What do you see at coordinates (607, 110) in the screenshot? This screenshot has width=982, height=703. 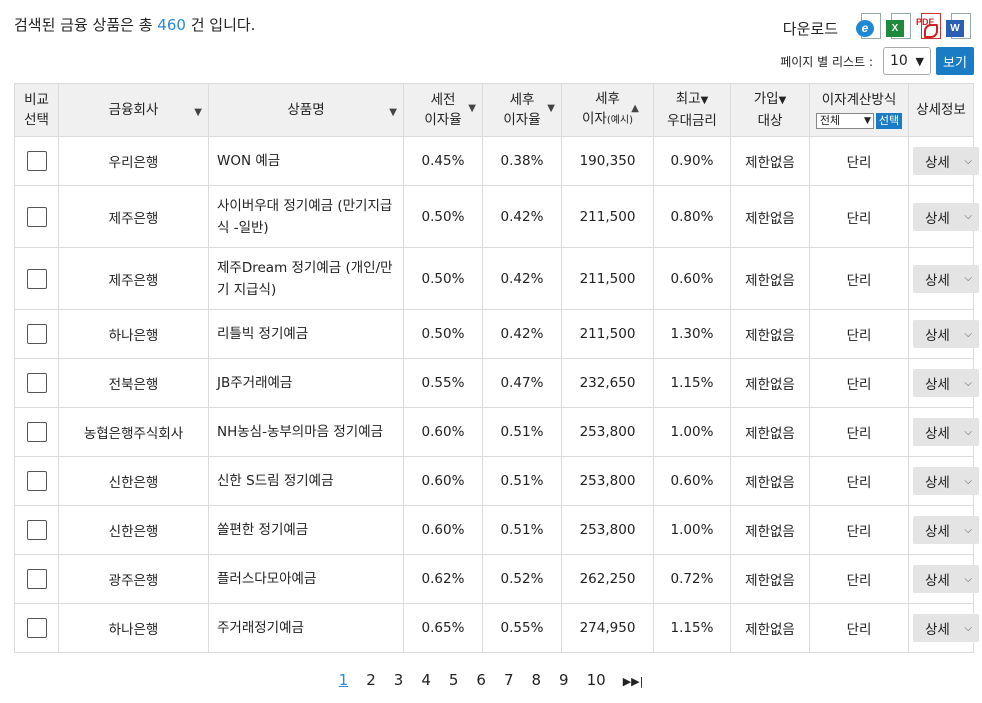 I see `col-after-tax-interest: 세후 이자(예시) ▲` at bounding box center [607, 110].